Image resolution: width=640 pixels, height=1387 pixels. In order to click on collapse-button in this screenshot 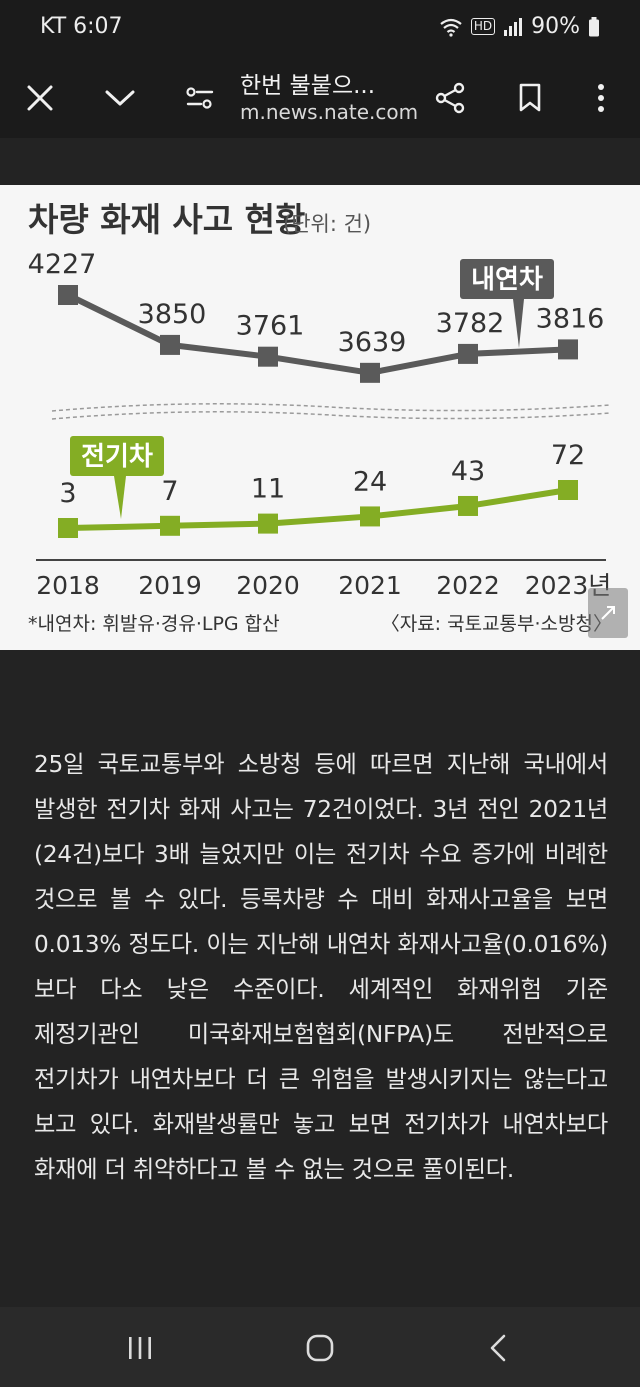, I will do `click(120, 98)`.